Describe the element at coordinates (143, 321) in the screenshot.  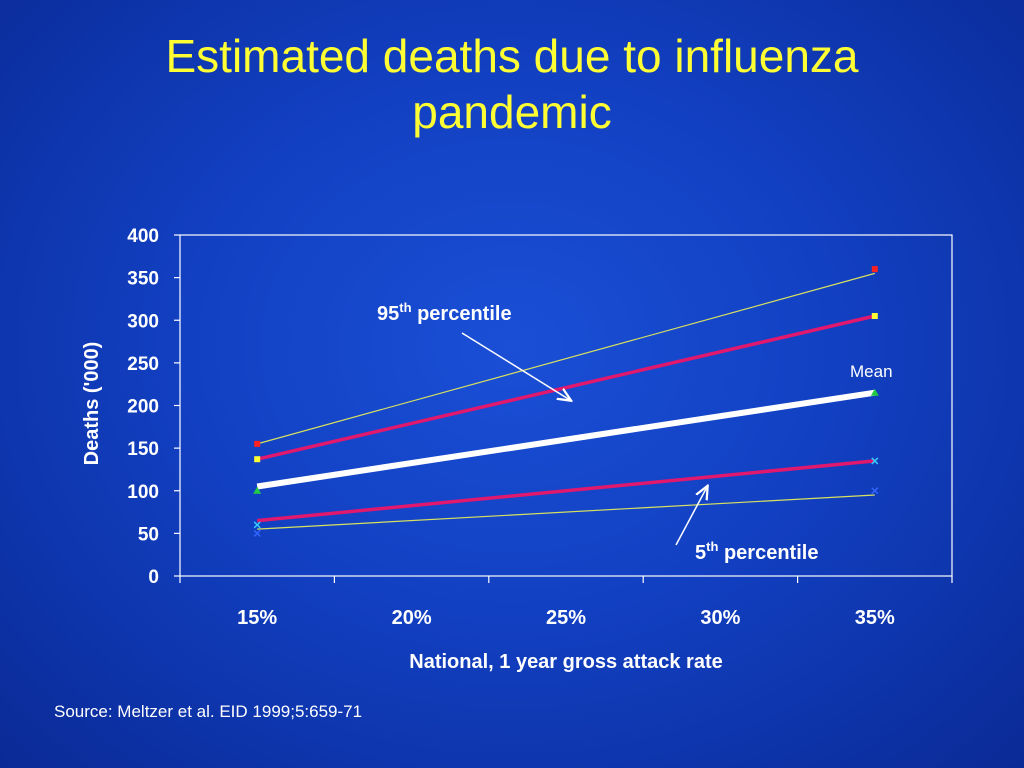
I see `y-tick-label: 300` at that location.